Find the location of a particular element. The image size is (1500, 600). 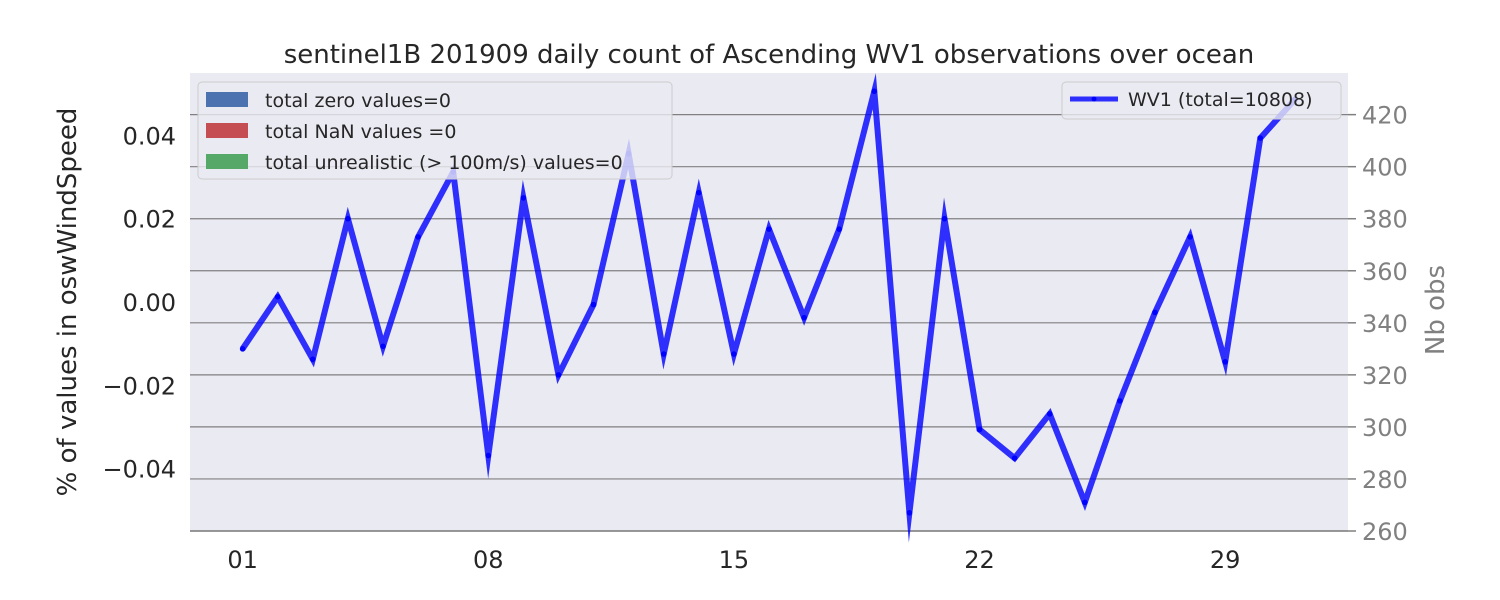

right-y-tick-label: 400 is located at coordinates (1385, 168).